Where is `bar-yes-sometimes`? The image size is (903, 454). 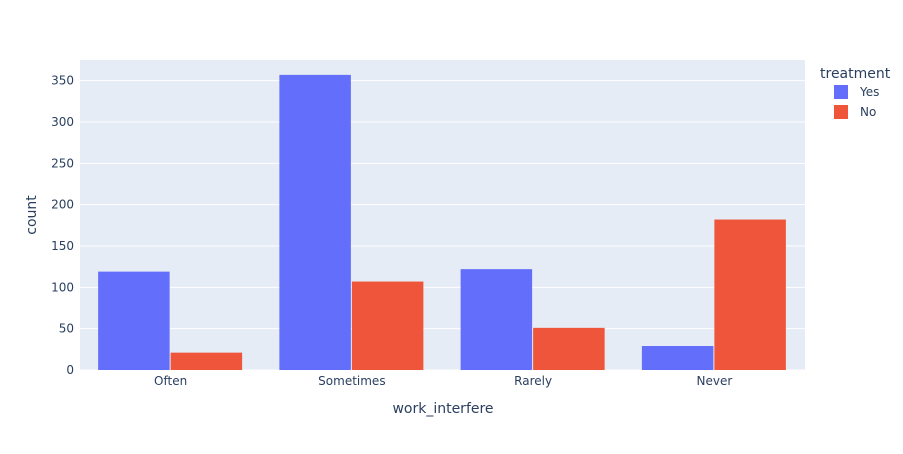 bar-yes-sometimes is located at coordinates (315, 222).